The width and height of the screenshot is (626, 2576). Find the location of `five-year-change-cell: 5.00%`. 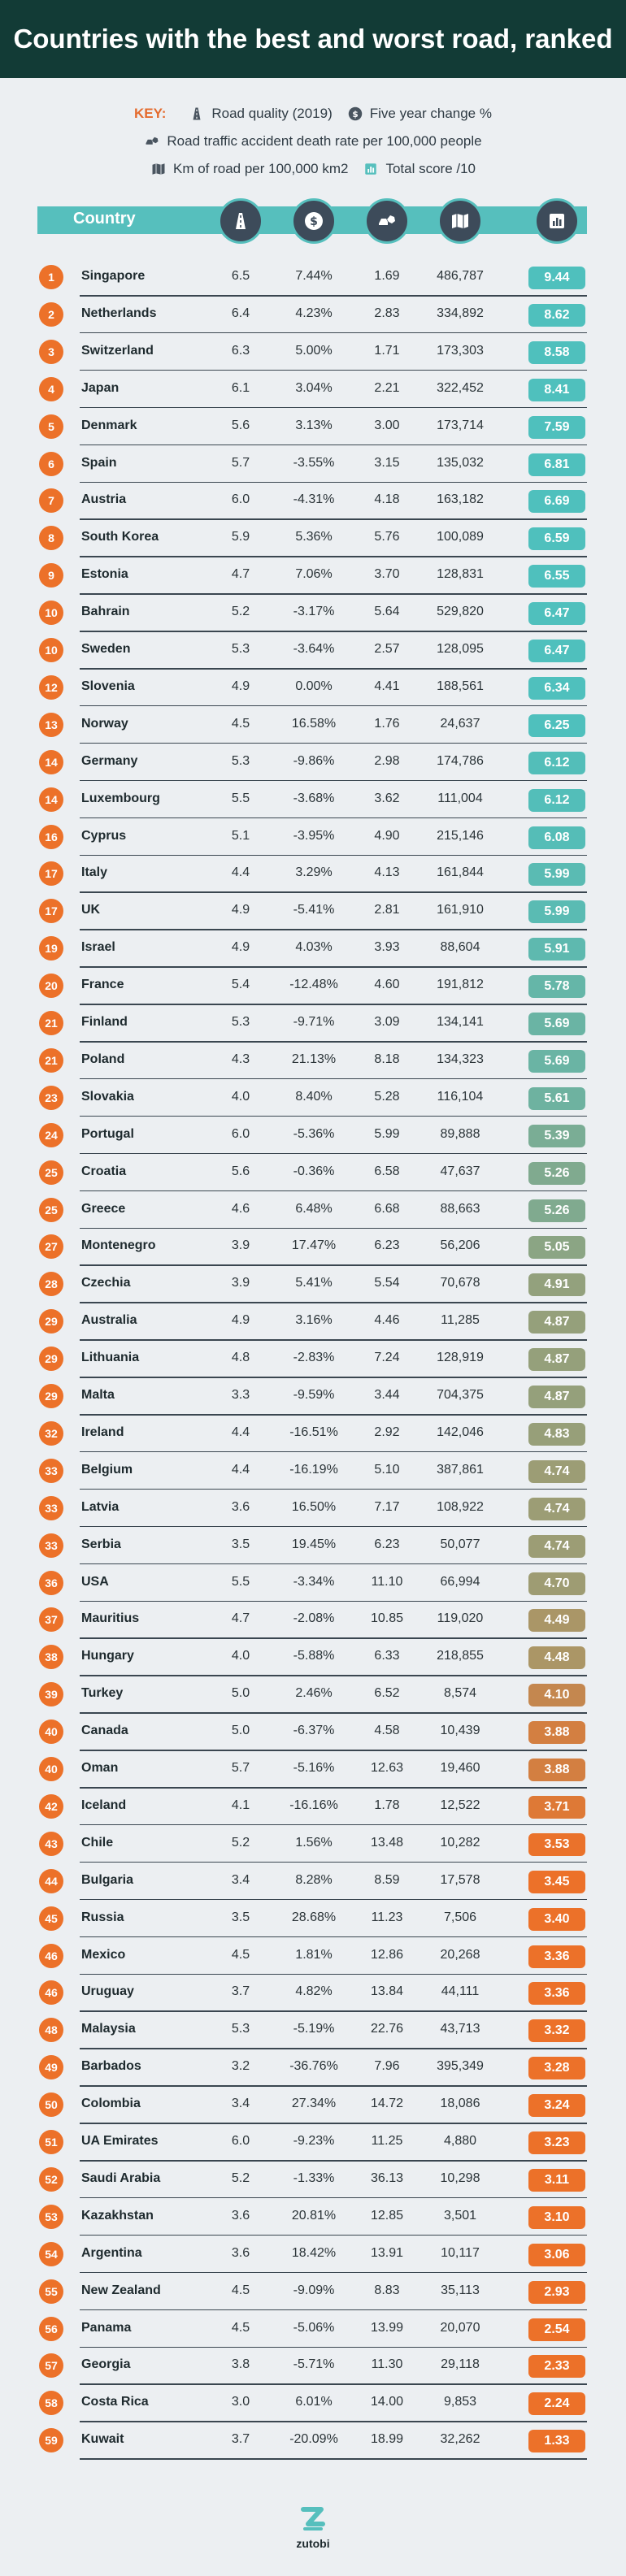

five-year-change-cell: 5.00% is located at coordinates (314, 350).